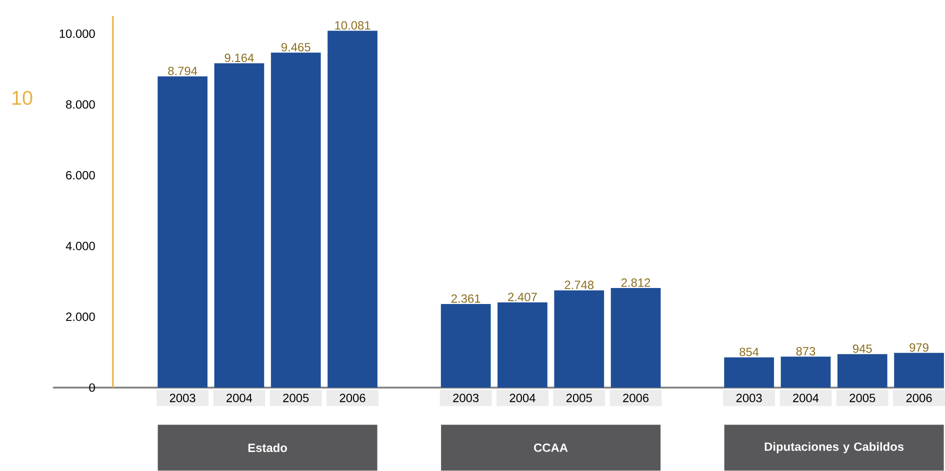  I want to click on y-tick-label: 6.000, so click(80, 175).